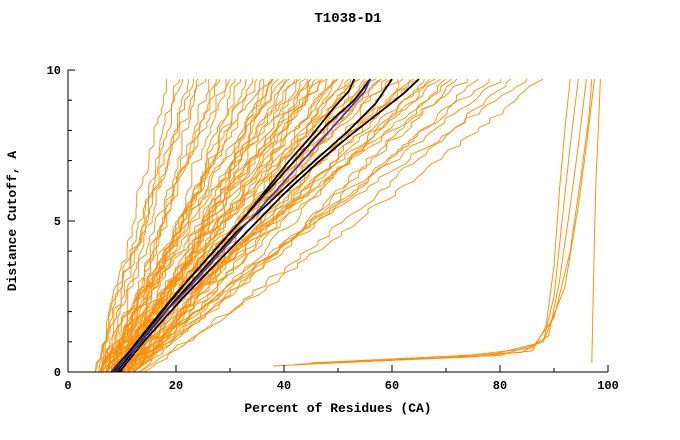 The height and width of the screenshot is (440, 680). Describe the element at coordinates (284, 386) in the screenshot. I see `x-tick-label: 40` at that location.